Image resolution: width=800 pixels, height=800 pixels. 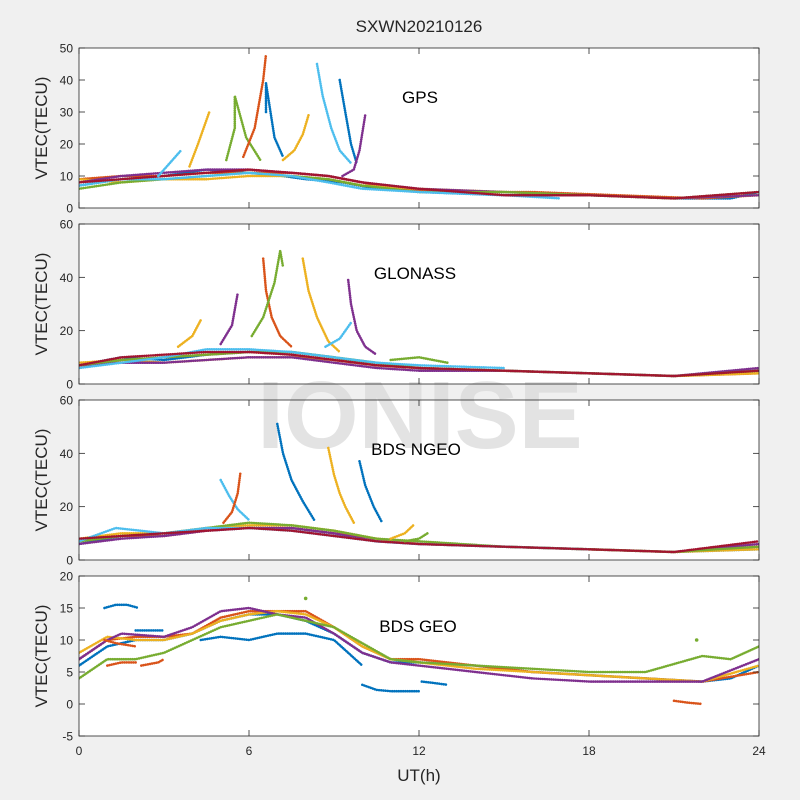 I want to click on watermark: IONISE, so click(x=419, y=415).